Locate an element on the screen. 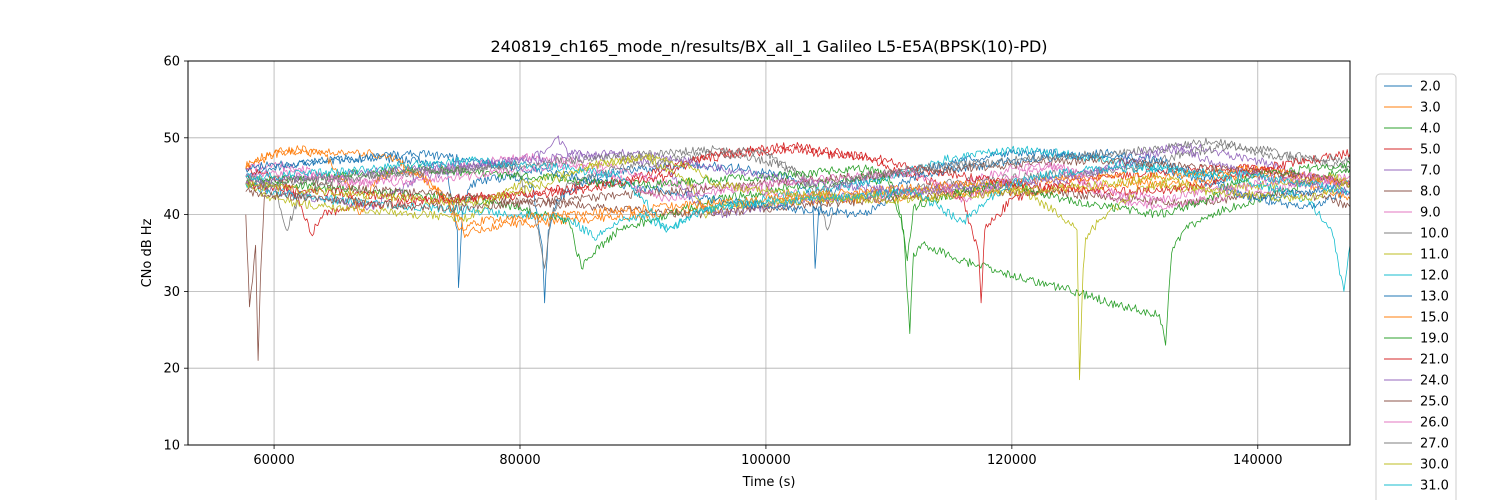 This screenshot has width=1500, height=500. y-tick-label-4: 50 is located at coordinates (171, 138).